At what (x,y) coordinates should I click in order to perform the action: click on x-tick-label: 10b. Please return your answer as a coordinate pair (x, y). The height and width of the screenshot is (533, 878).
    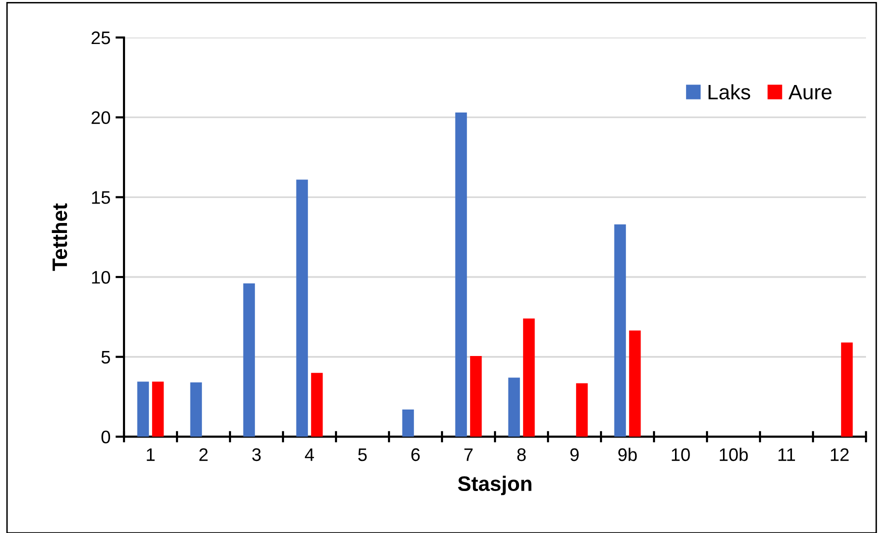
    Looking at the image, I should click on (734, 455).